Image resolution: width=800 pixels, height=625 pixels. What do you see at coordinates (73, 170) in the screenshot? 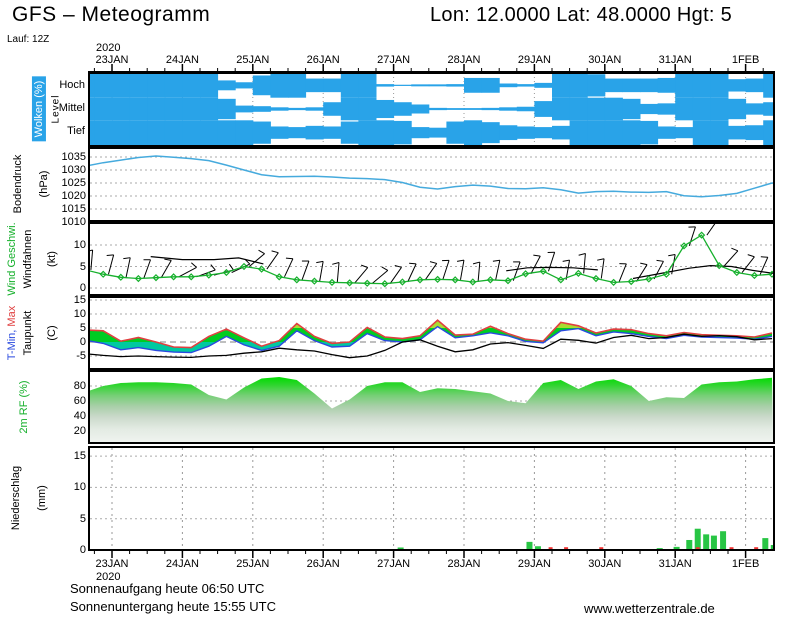
I see `pressure-ytick-1030: 1030` at bounding box center [73, 170].